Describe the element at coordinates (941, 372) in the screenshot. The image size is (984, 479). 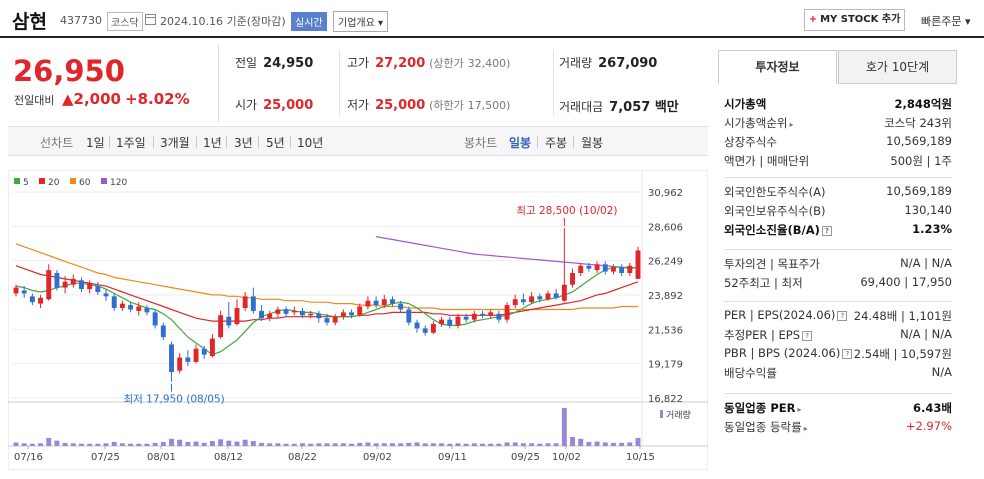
I see `info-value: N/A` at that location.